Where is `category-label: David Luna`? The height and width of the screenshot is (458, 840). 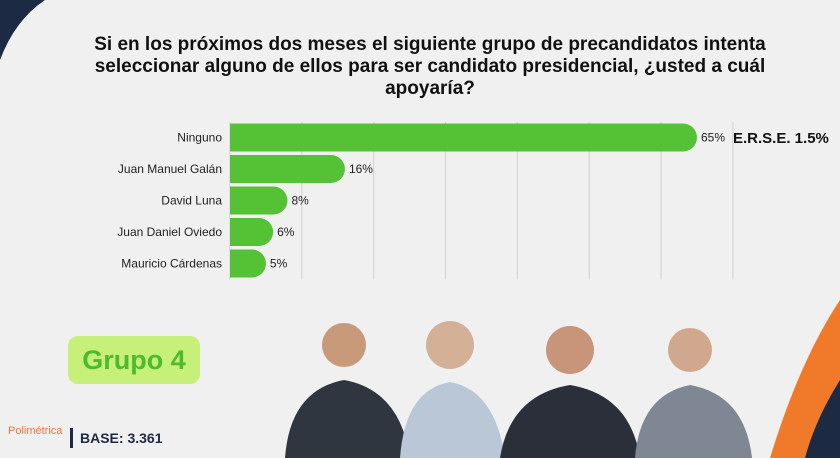 category-label: David Luna is located at coordinates (191, 201).